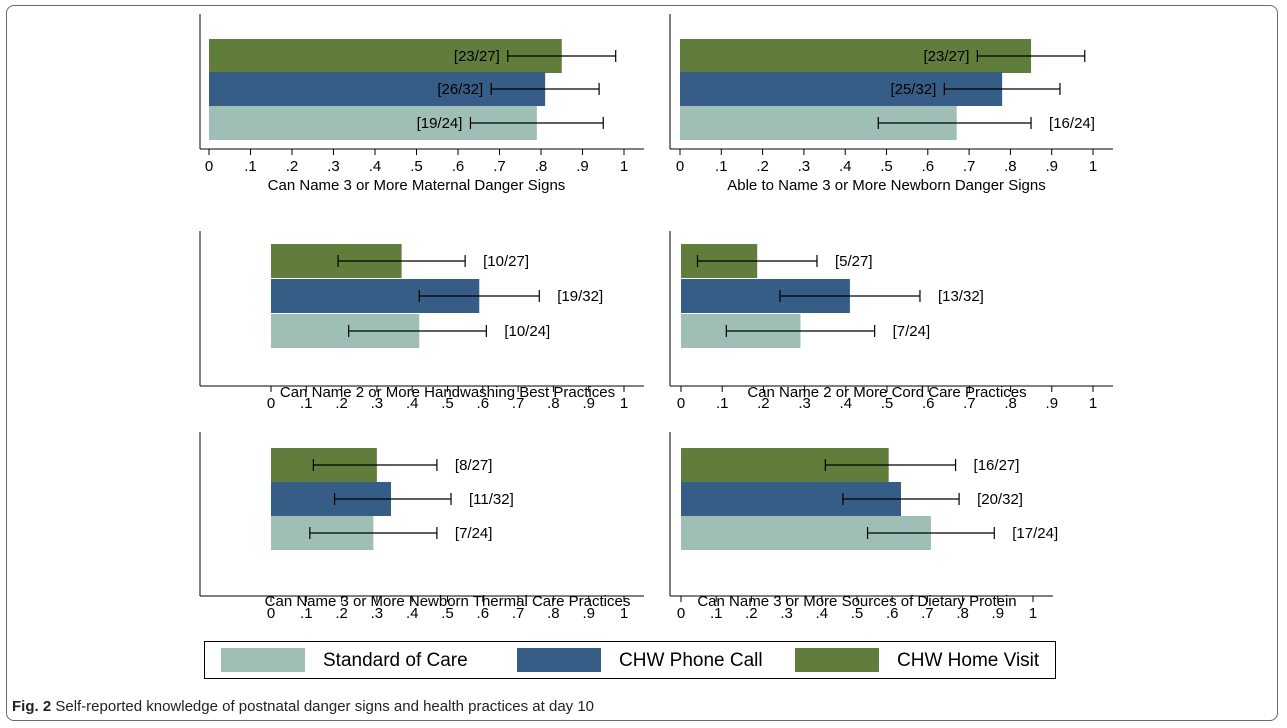 This screenshot has width=1287, height=728. Describe the element at coordinates (460, 89) in the screenshot. I see `data-label: [26/32]` at that location.